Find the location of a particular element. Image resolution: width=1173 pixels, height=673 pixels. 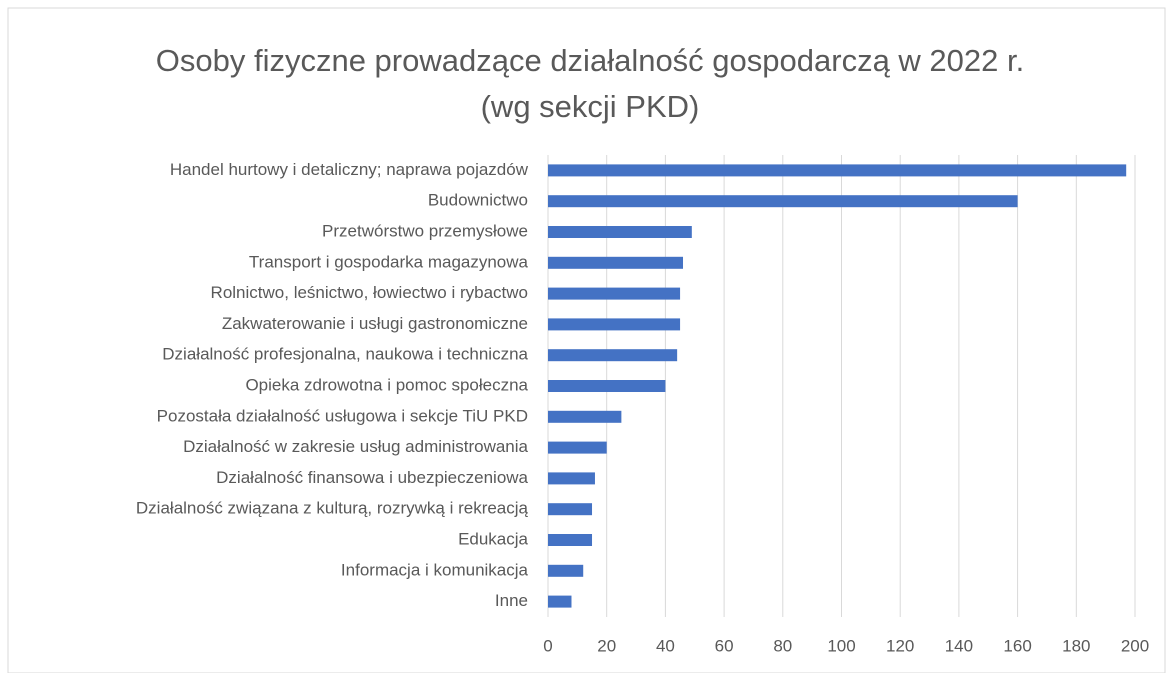

y-tick-label: Działalność finansowa i ubezpieczeniowa is located at coordinates (372, 477).